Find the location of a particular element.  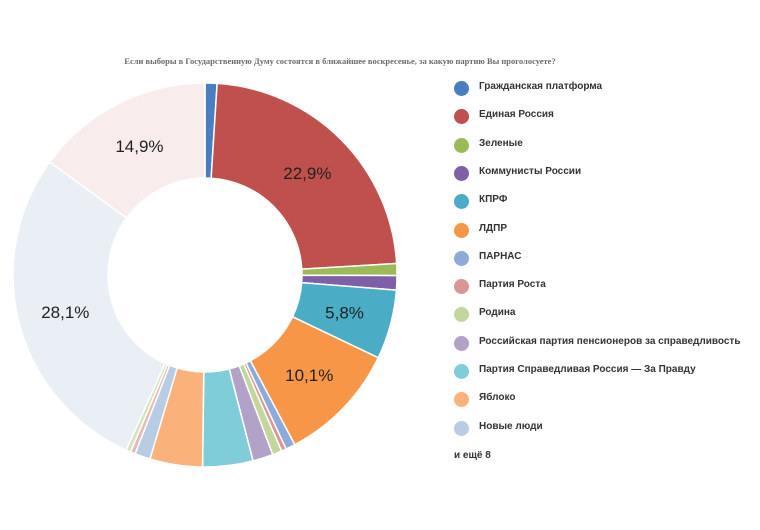

legend-label-7: Партия Роста is located at coordinates (512, 285).